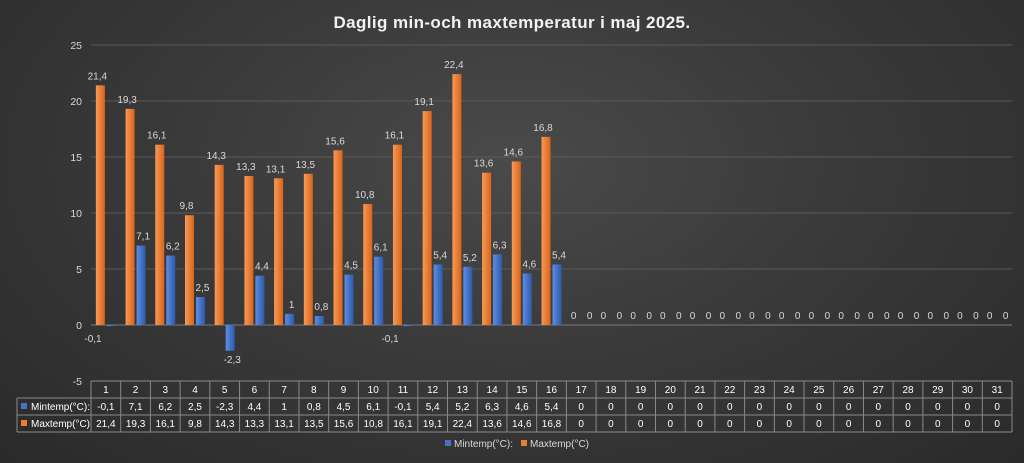  What do you see at coordinates (77, 382) in the screenshot?
I see `y-tick-label: -5` at bounding box center [77, 382].